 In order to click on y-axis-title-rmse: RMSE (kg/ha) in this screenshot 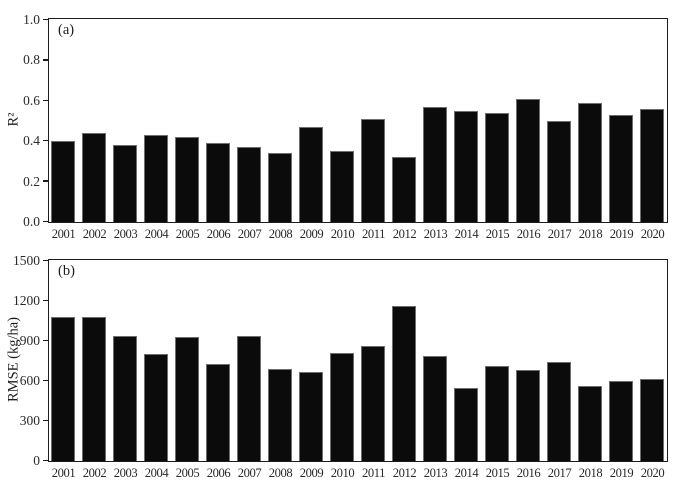, I will do `click(13, 359)`.